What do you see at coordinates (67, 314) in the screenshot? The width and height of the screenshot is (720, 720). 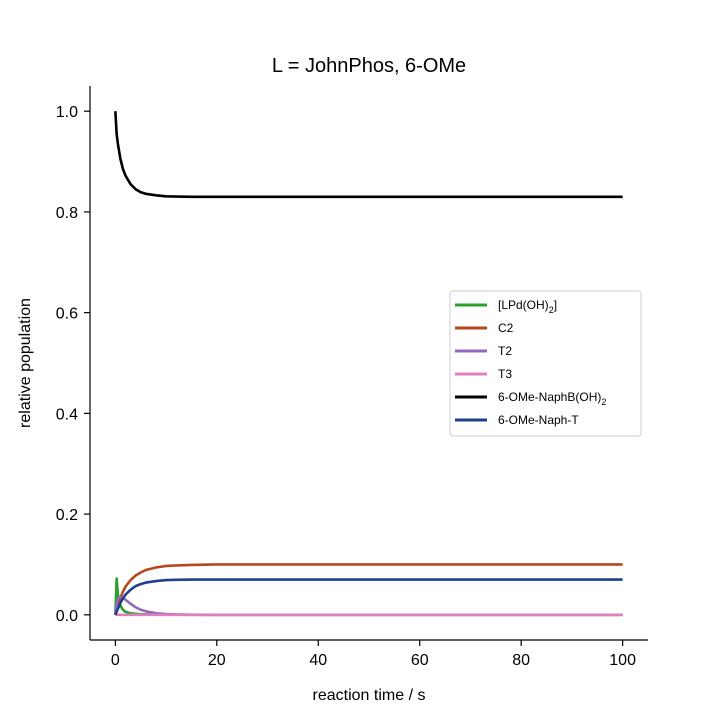 I see `y-tick-label: 0.6` at bounding box center [67, 314].